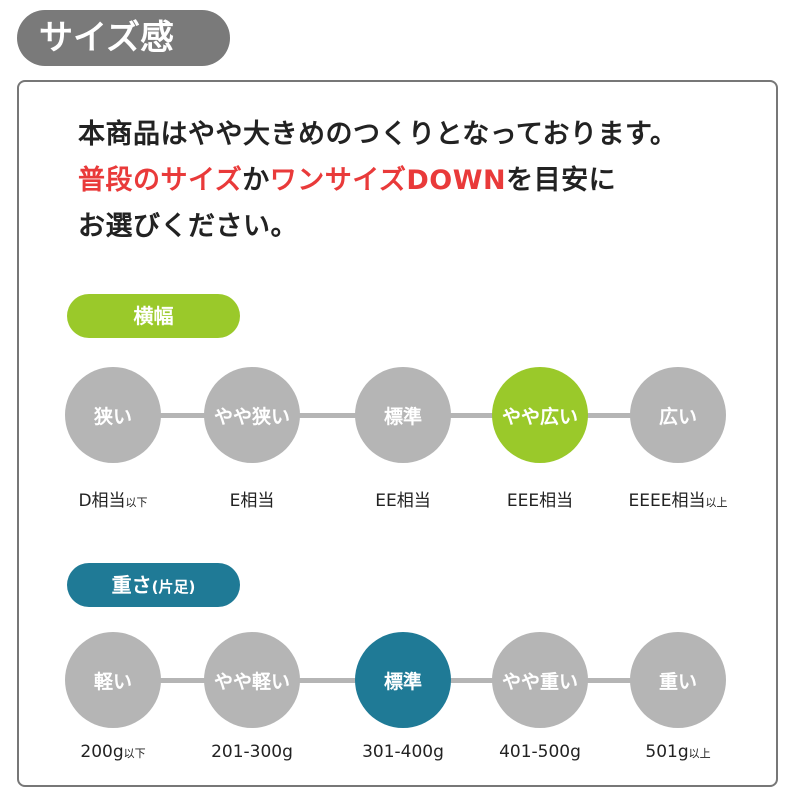 This screenshot has height=800, width=800. I want to click on width-step-label: EEE相当, so click(540, 498).